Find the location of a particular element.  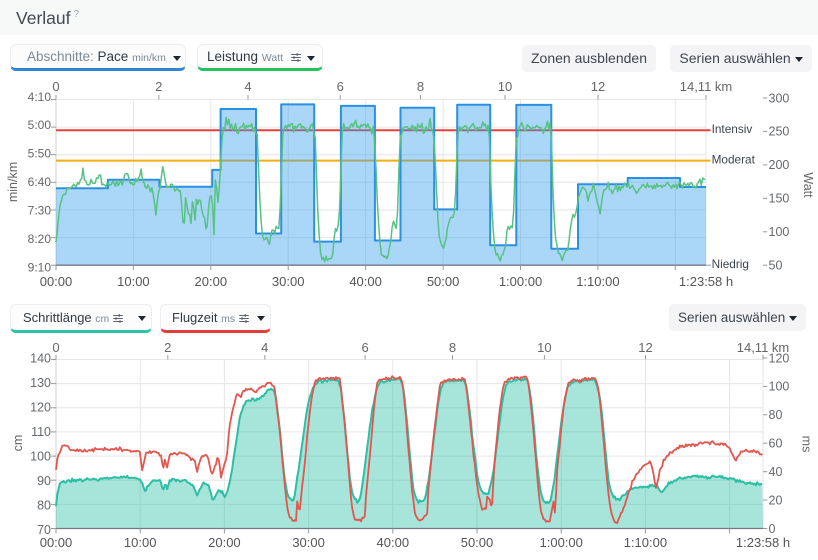

svg-text: 70 is located at coordinates (44, 530).